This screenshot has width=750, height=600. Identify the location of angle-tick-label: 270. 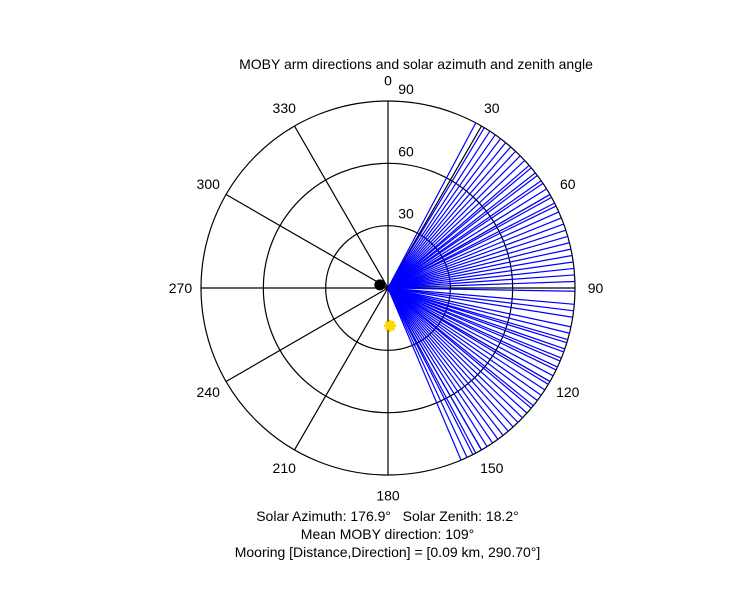
(181, 288).